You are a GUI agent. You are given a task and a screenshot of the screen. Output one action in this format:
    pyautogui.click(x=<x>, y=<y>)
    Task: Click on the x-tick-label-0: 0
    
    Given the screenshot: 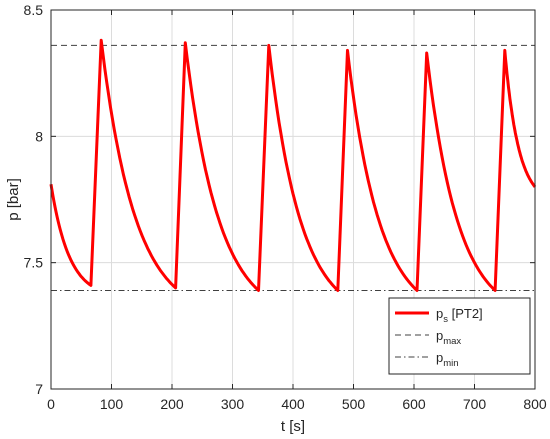 What is the action you would take?
    pyautogui.click(x=51, y=404)
    